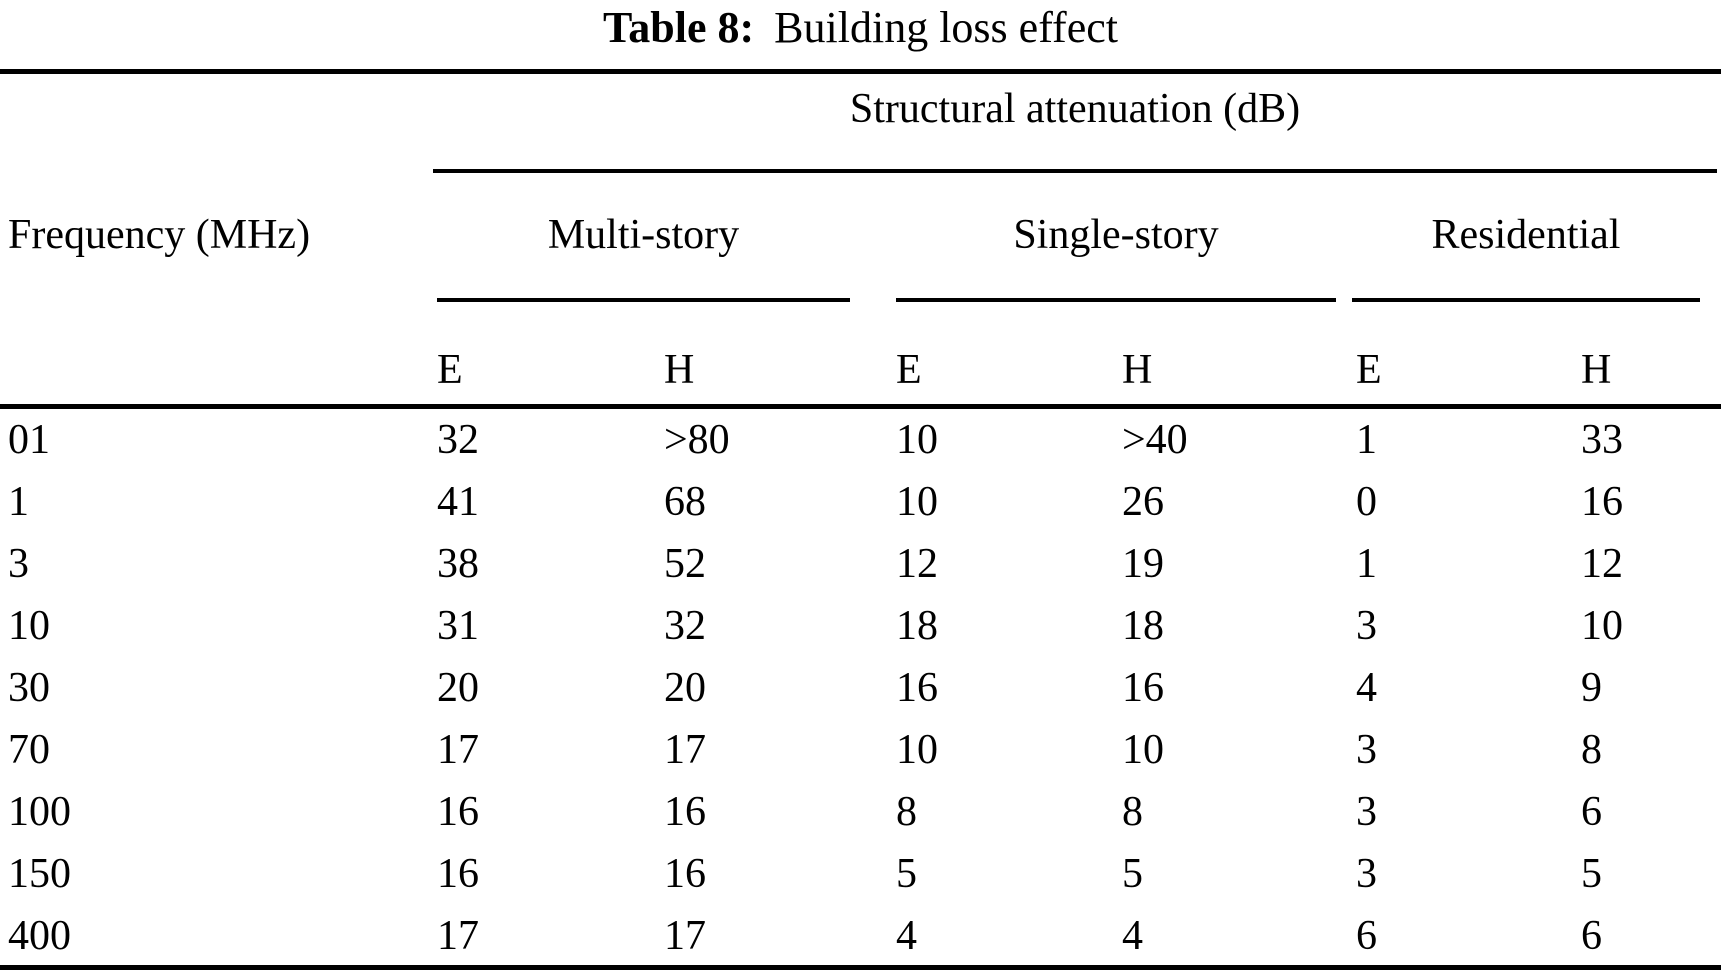 The height and width of the screenshot is (975, 1721). What do you see at coordinates (39, 874) in the screenshot?
I see `cell-frequency: 150` at bounding box center [39, 874].